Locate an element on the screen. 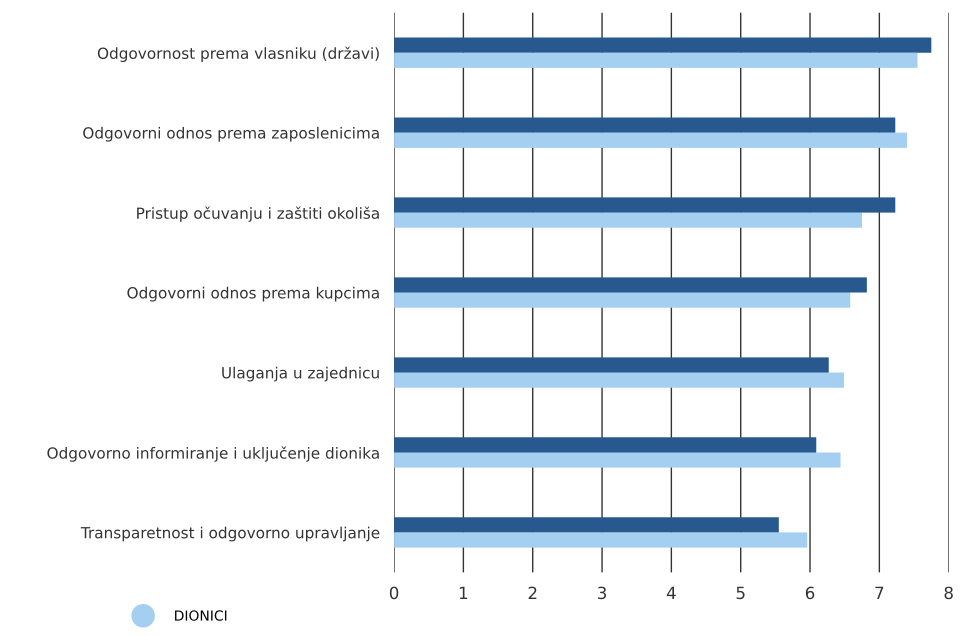 This screenshot has height=636, width=973. y-tick-label: Odgovorni odnos prema kupcima is located at coordinates (253, 294).